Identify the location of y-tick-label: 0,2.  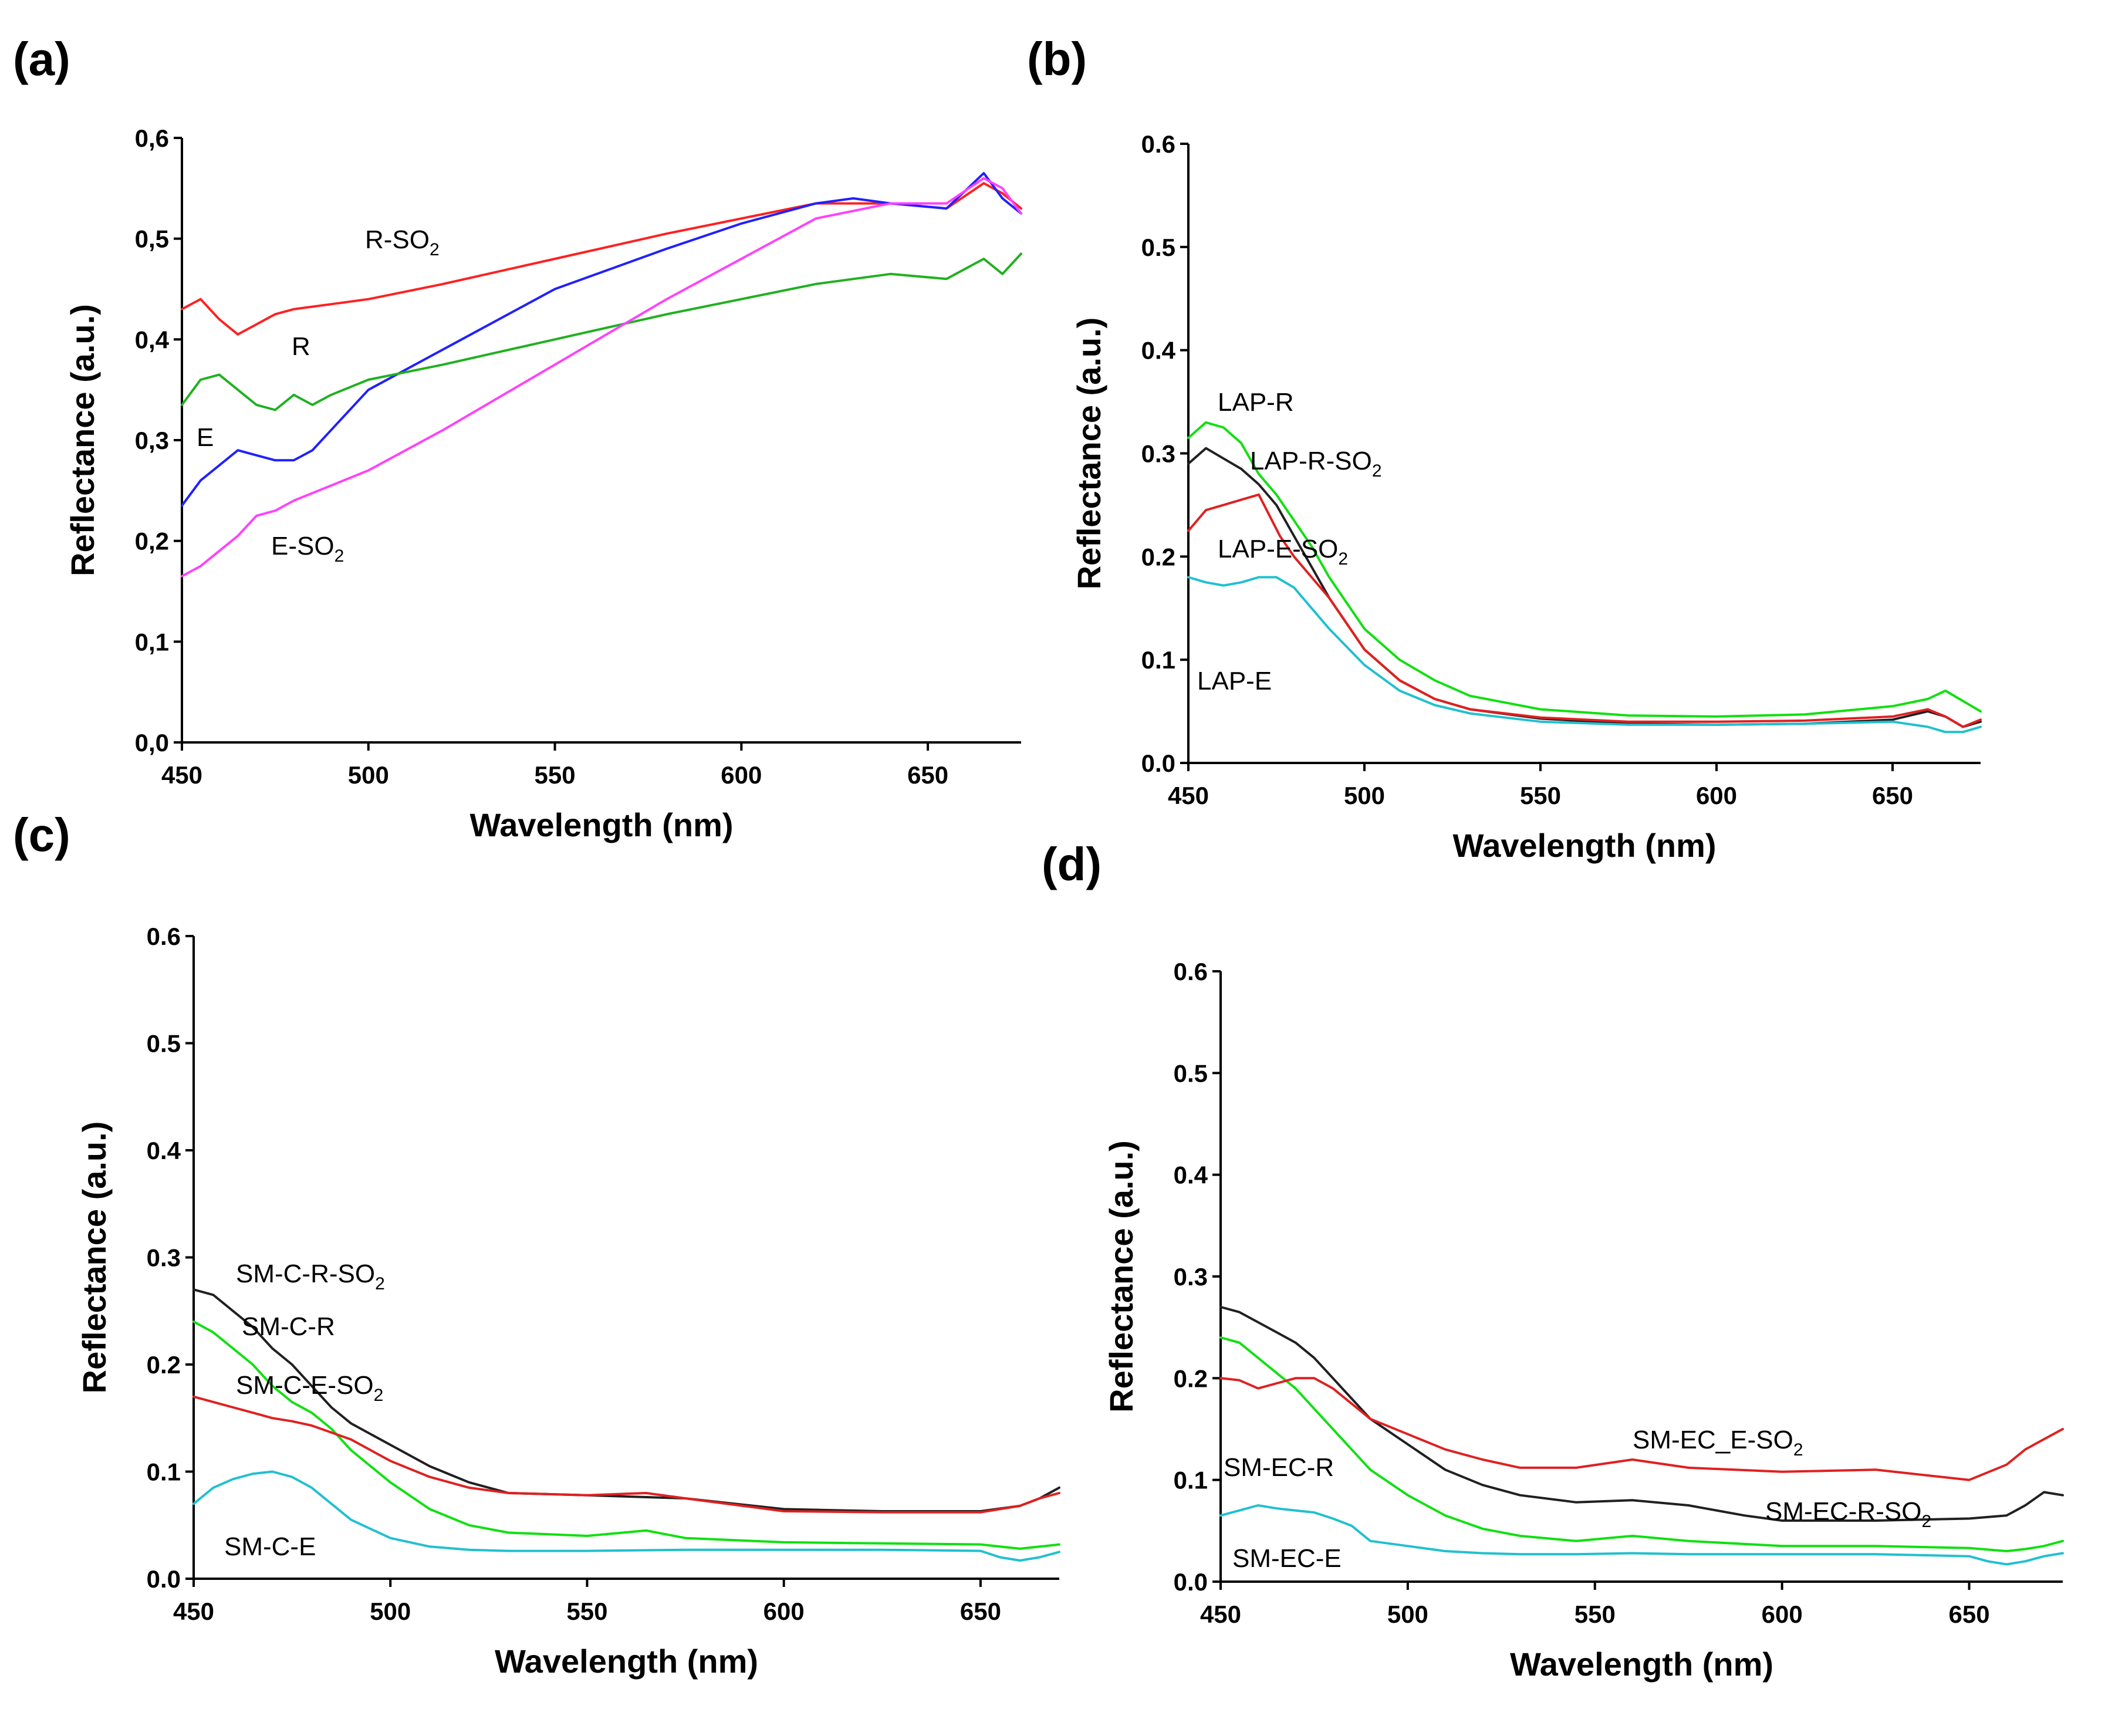
(152, 541).